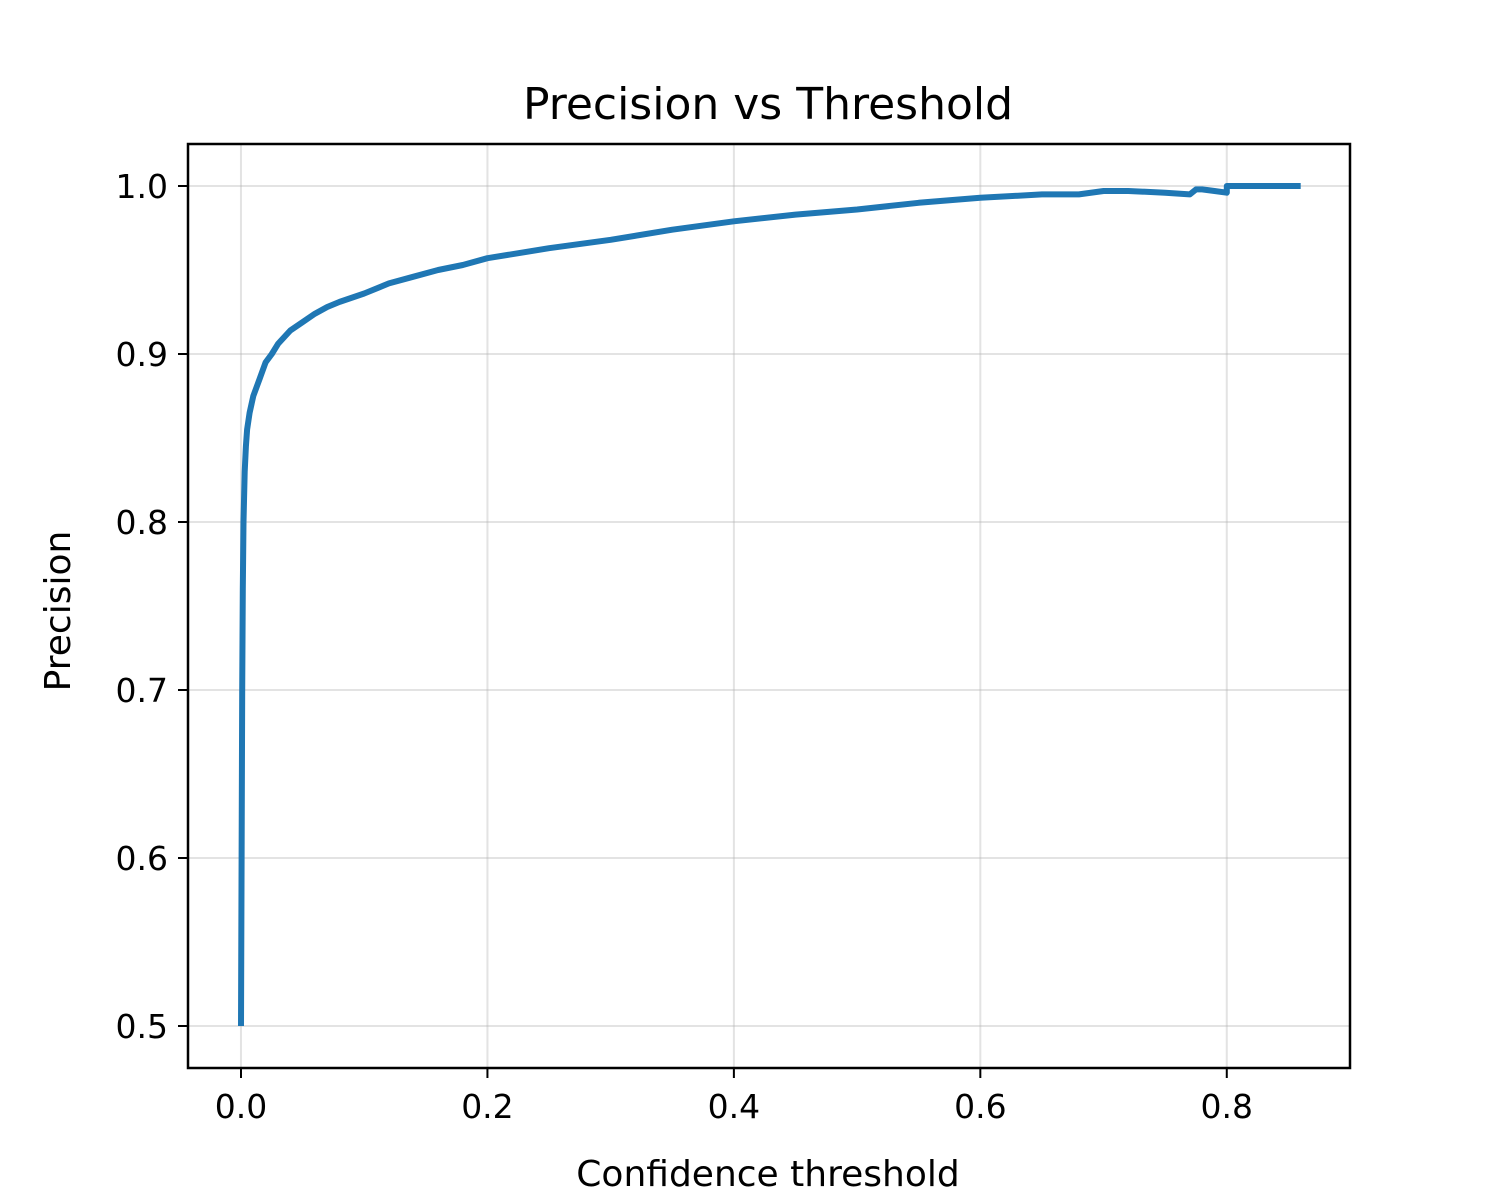 This screenshot has width=1500, height=1200. I want to click on y-axis-label: Precision, so click(58, 611).